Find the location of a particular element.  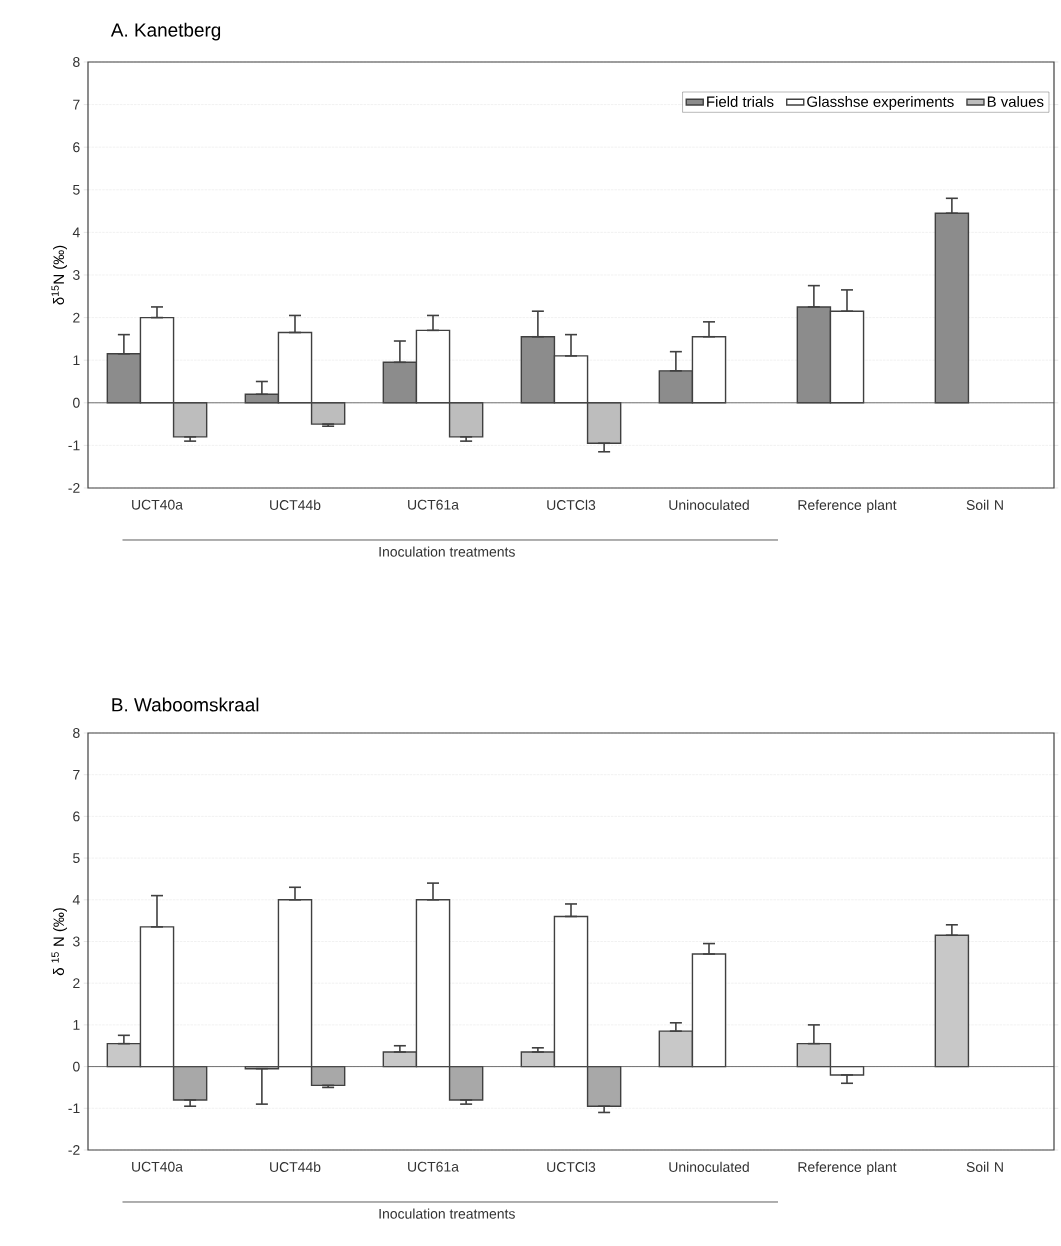

y-axis-title: δ $^{15}$ N (‰) is located at coordinates (59, 942).